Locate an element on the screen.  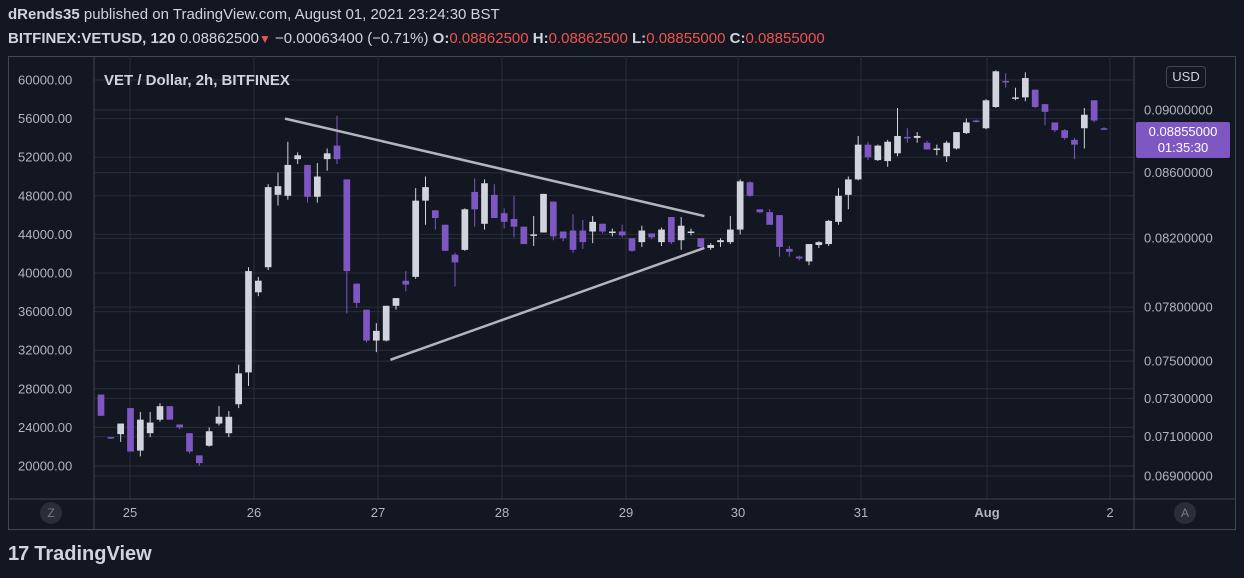
x-axis-tick-label: 26 is located at coordinates (254, 512).